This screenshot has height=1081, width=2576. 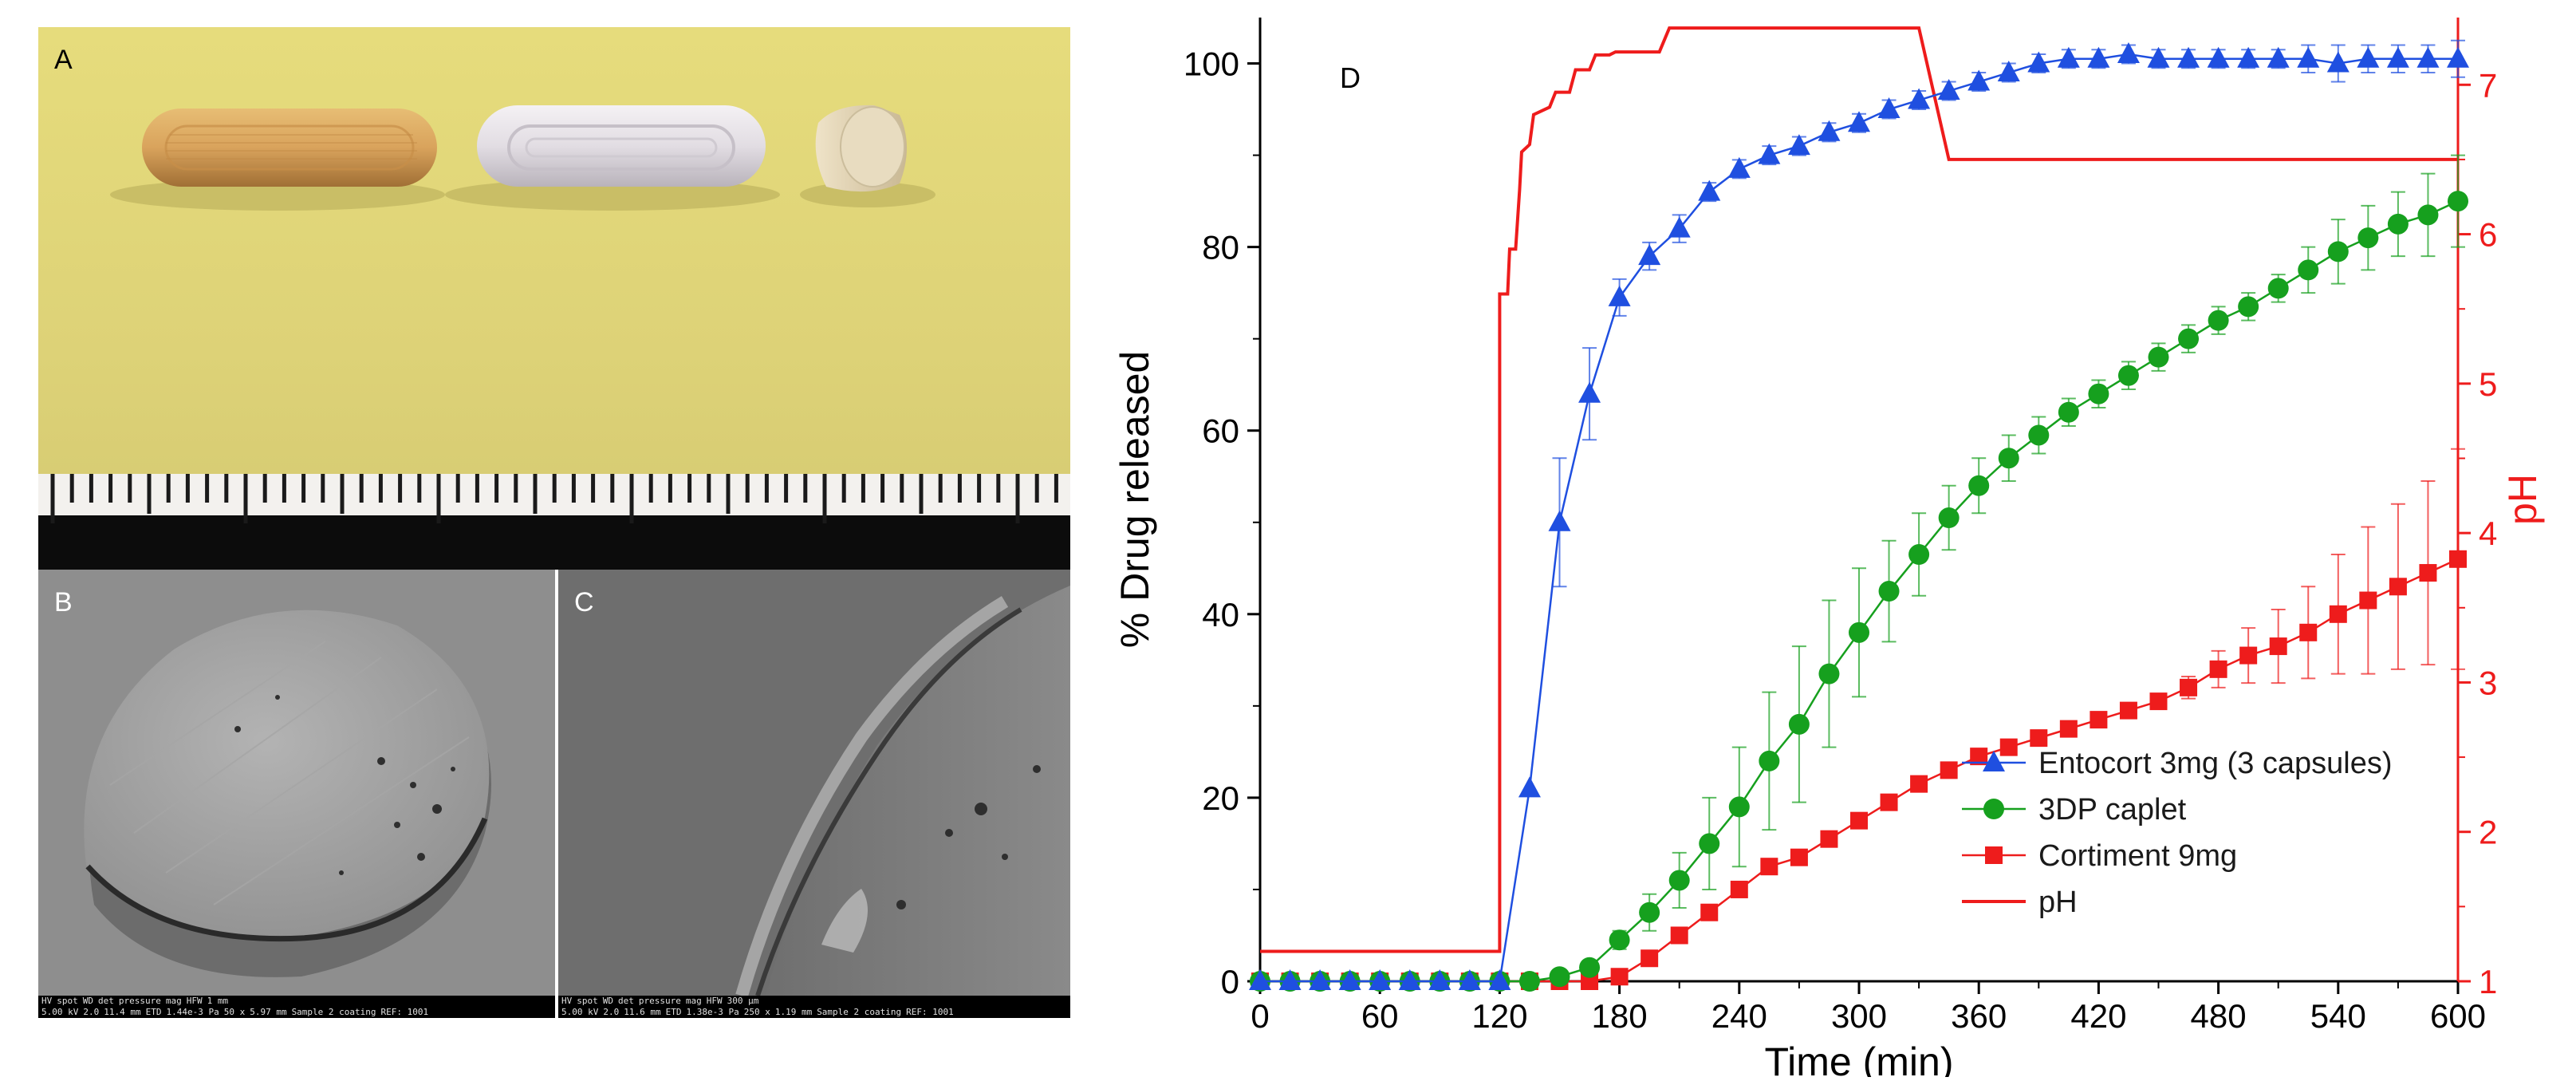 What do you see at coordinates (2215, 764) in the screenshot?
I see `legend-label: Entocort 3mg (3 capsules)` at bounding box center [2215, 764].